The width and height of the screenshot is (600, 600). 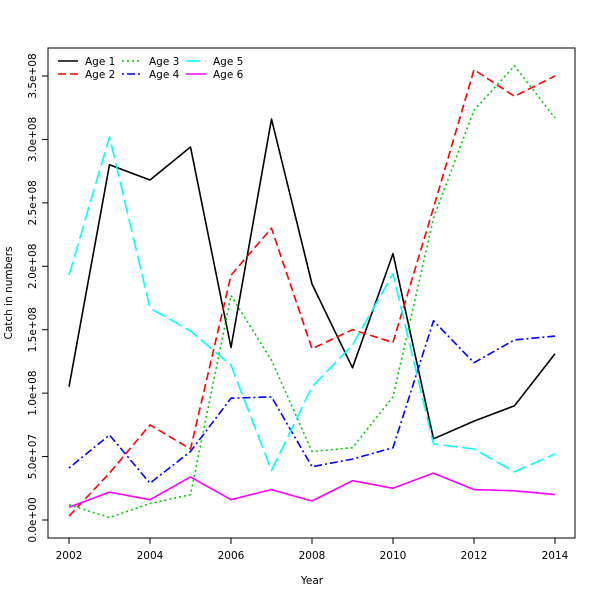 I want to click on x-tick-label: 2008, so click(x=312, y=556).